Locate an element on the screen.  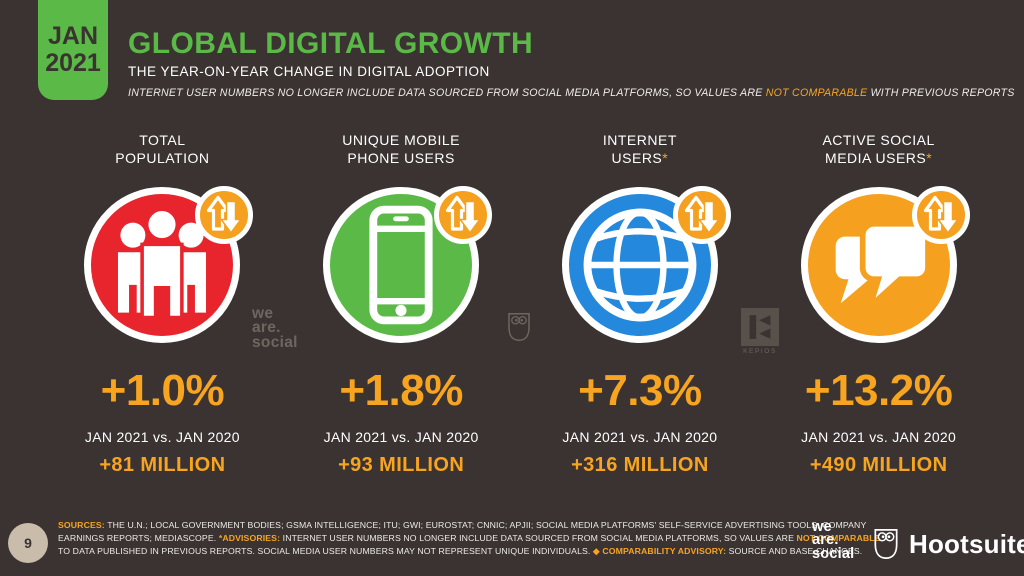
metric-label-line1: UNIQUE MOBILE is located at coordinates (401, 140).